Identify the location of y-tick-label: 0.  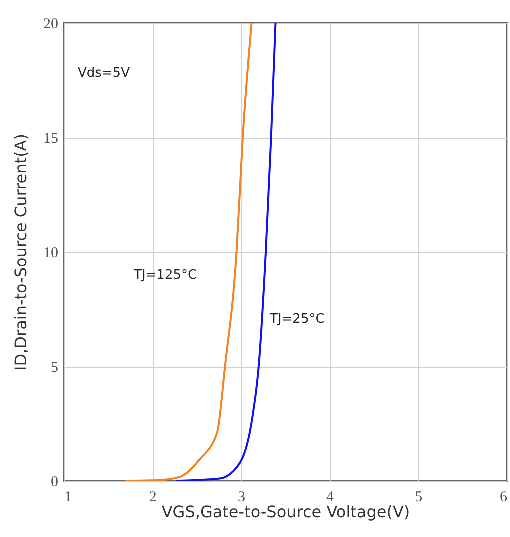
(54, 482).